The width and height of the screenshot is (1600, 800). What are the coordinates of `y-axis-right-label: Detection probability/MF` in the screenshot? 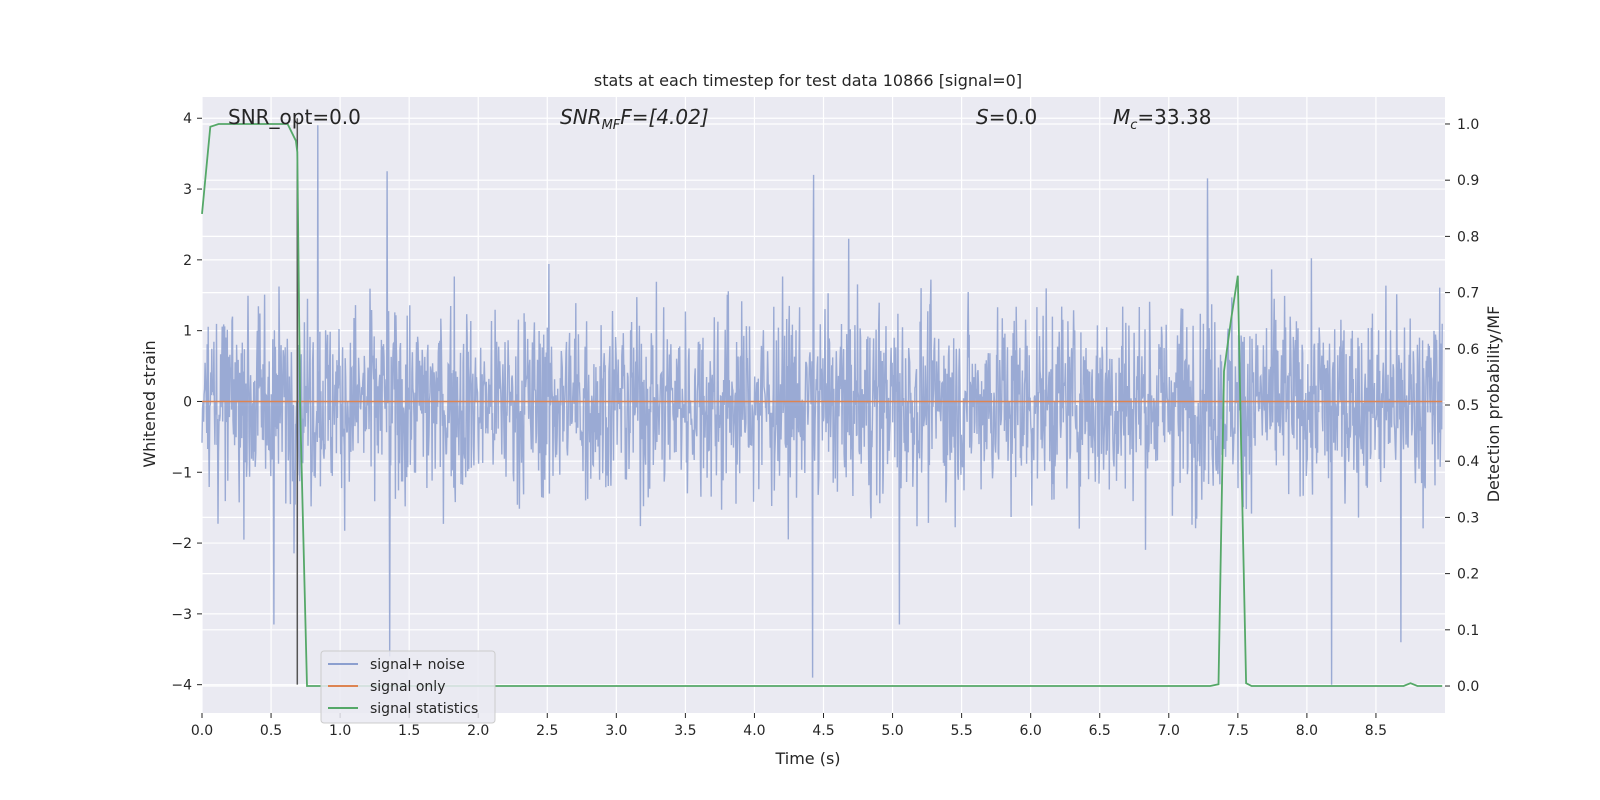 It's located at (1493, 404).